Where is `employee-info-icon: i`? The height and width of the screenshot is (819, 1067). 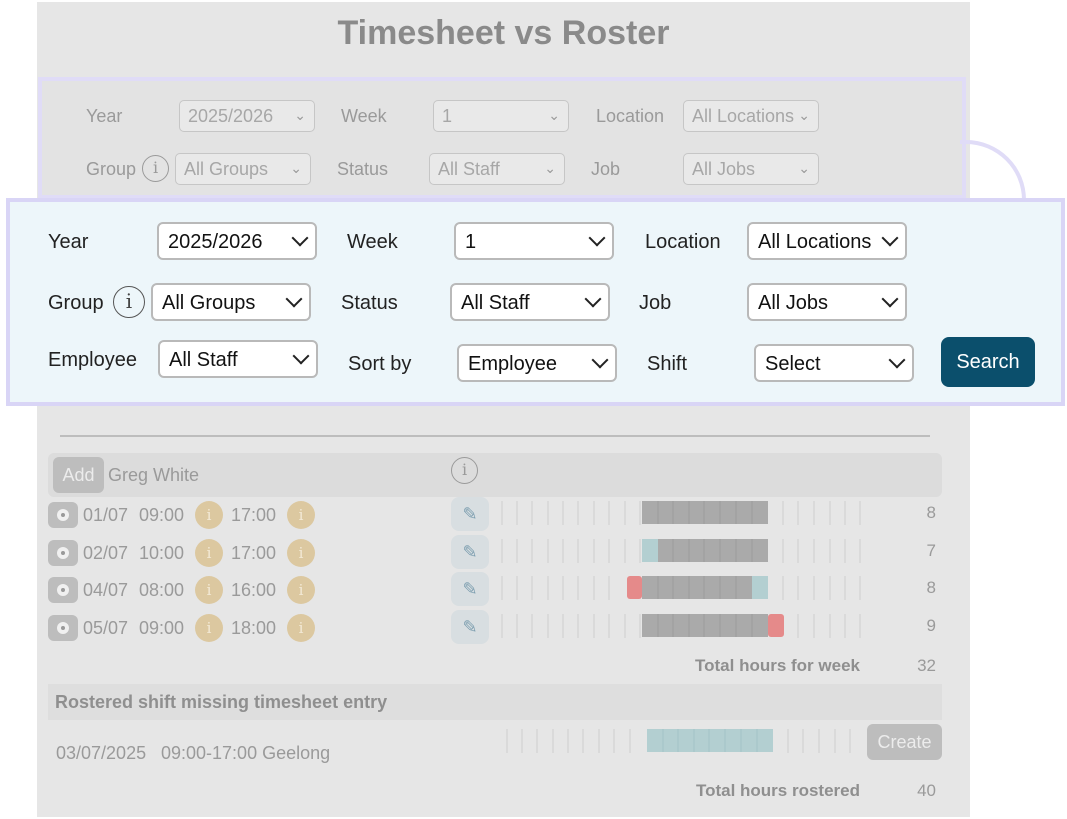
employee-info-icon: i is located at coordinates (464, 470).